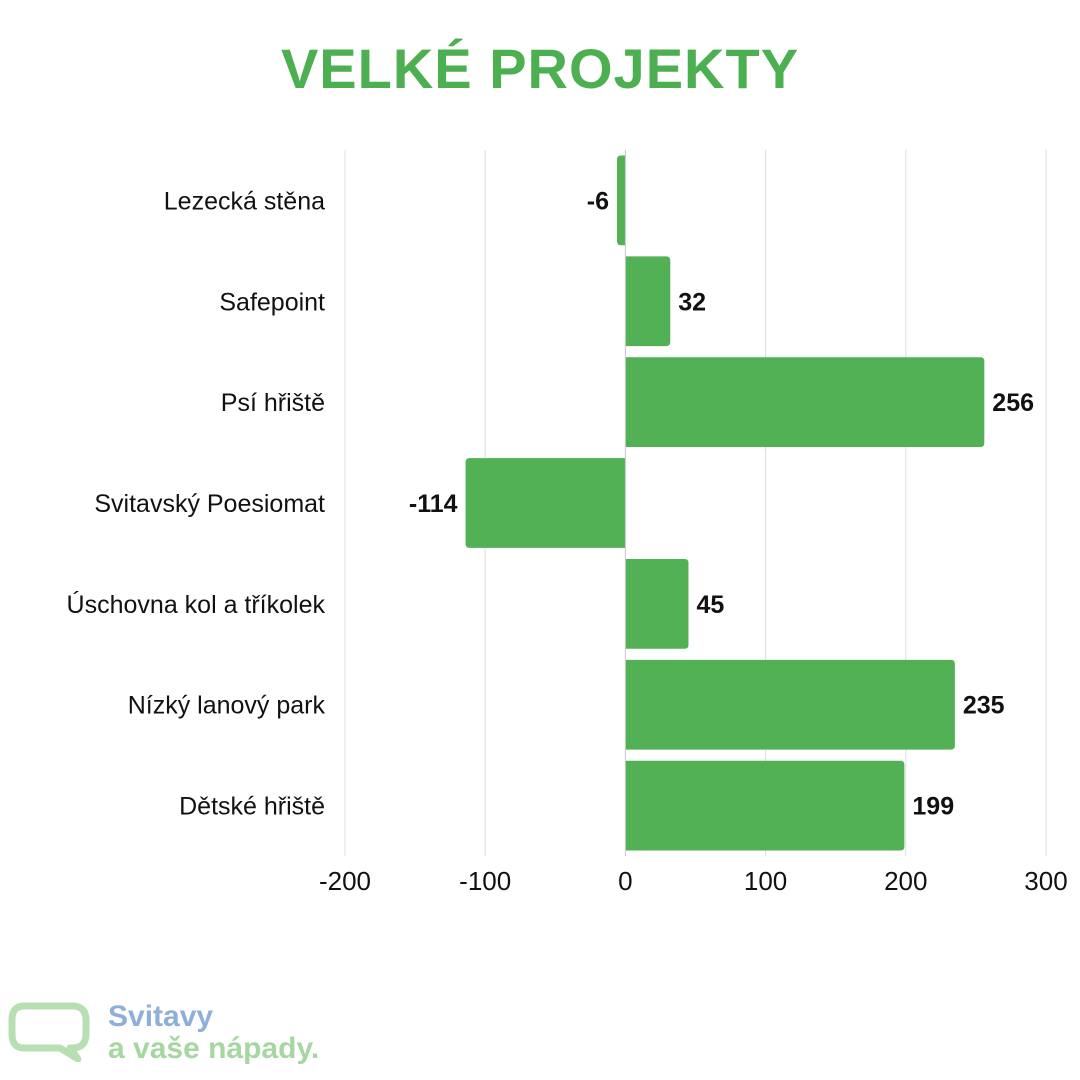  I want to click on data-label: -6, so click(598, 201).